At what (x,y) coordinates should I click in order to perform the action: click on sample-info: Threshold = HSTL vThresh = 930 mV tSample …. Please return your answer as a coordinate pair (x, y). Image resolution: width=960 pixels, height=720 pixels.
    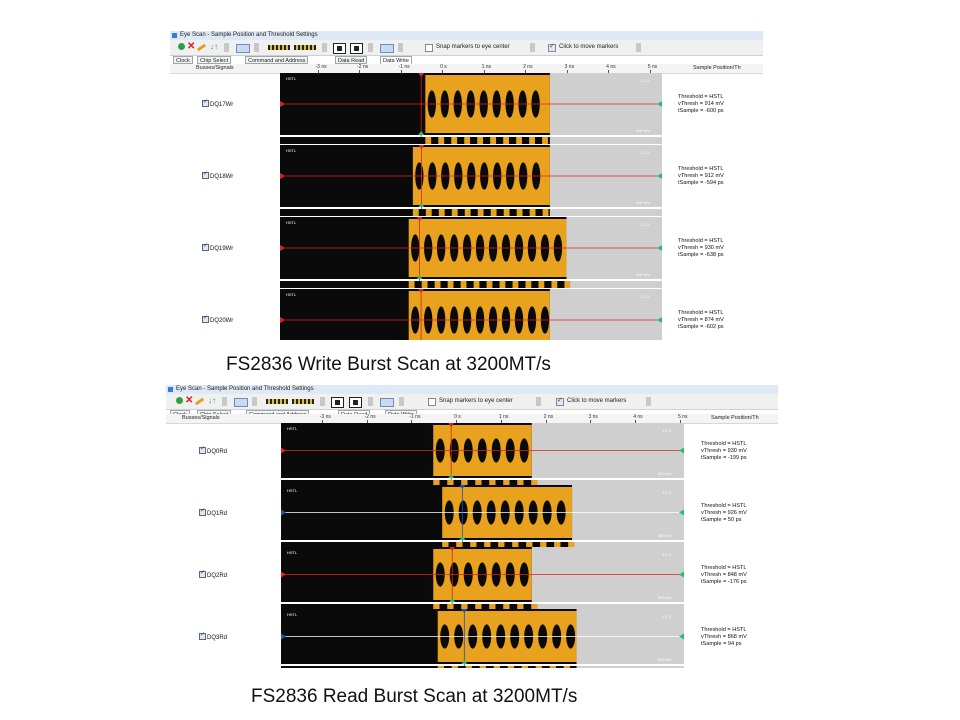
    Looking at the image, I should click on (724, 451).